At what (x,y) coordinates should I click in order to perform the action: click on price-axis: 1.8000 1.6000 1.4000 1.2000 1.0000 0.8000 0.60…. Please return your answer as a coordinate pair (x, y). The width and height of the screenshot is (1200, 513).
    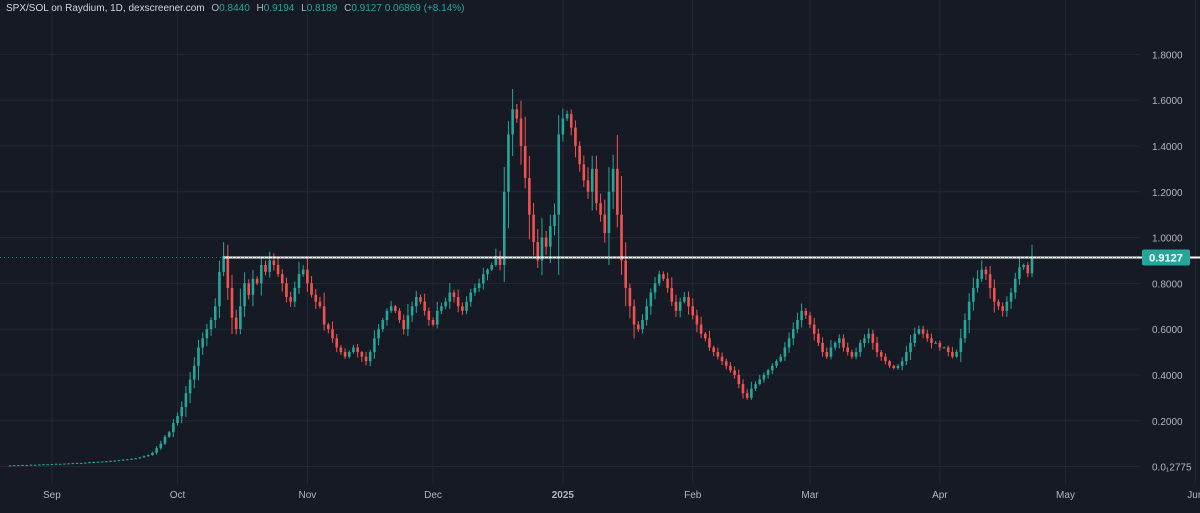
    Looking at the image, I should click on (1172, 261).